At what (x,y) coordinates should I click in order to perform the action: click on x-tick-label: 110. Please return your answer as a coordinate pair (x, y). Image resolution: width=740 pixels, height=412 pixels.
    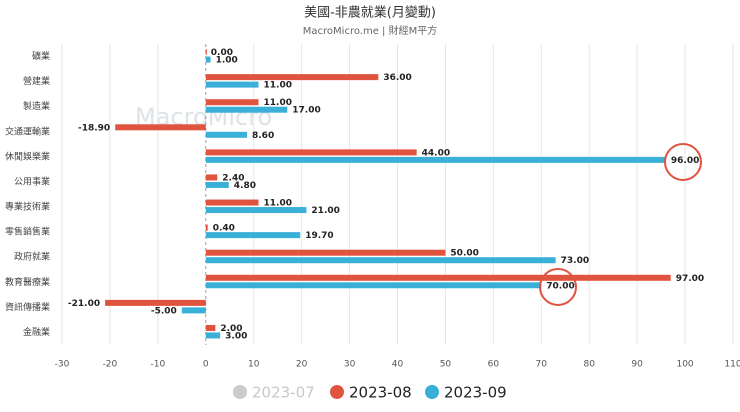
    Looking at the image, I should click on (732, 365).